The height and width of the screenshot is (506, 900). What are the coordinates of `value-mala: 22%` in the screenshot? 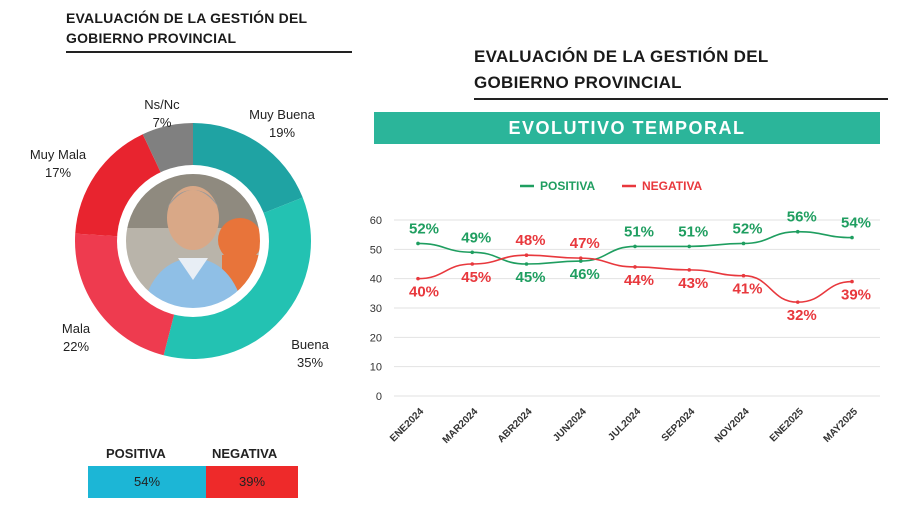 It's located at (76, 346).